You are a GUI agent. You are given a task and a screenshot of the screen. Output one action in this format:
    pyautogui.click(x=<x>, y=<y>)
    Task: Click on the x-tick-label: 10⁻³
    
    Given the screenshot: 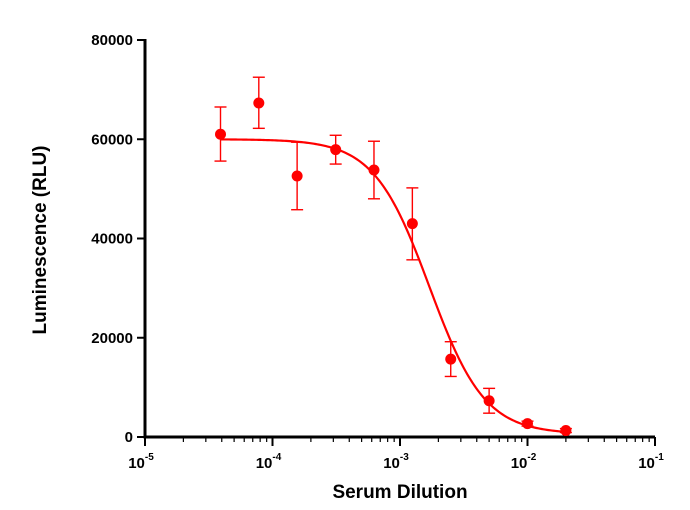 What is the action you would take?
    pyautogui.click(x=396, y=462)
    